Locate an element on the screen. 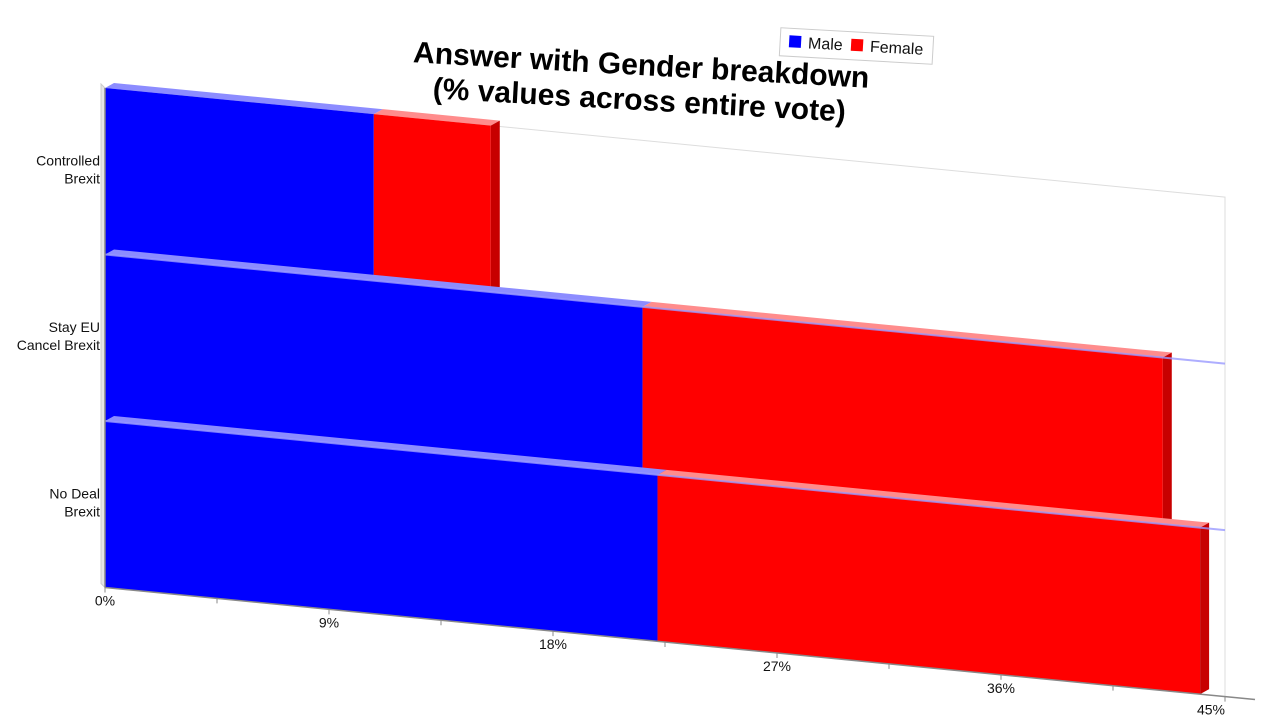  x-tick-label: 36% is located at coordinates (1001, 688).